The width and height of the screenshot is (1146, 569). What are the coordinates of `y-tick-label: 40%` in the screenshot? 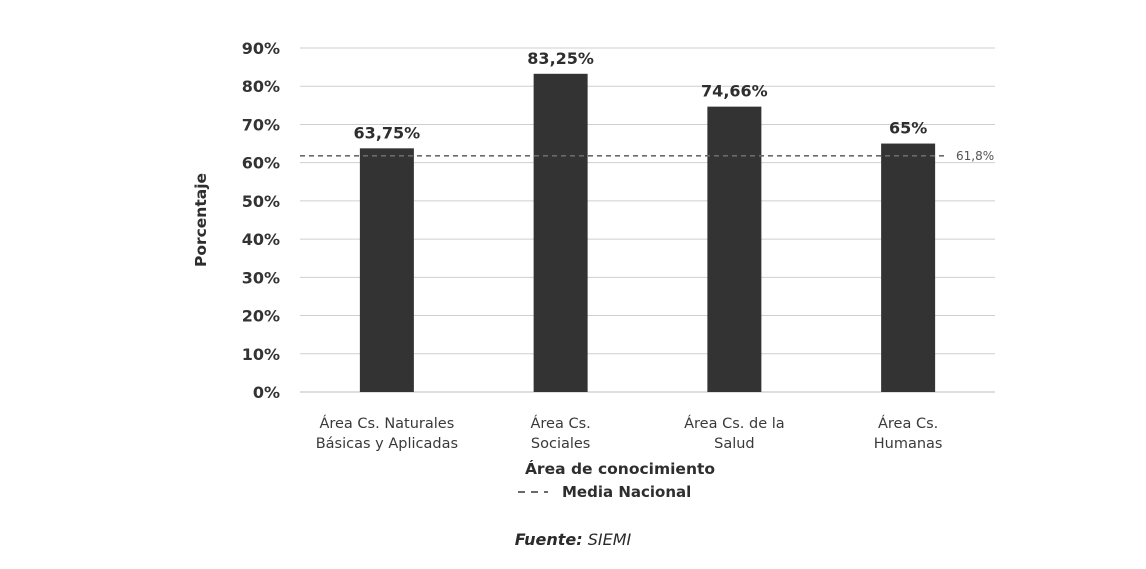 It's located at (261, 239).